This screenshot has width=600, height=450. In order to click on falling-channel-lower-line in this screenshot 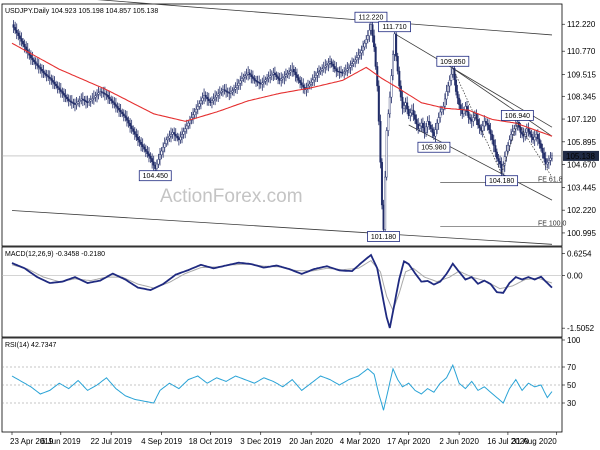, I will do `click(480, 162)`.